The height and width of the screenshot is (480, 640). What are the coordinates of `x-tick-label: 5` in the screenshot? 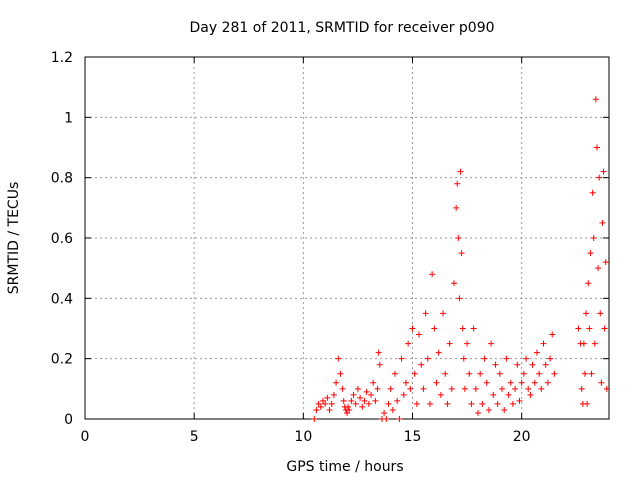 It's located at (194, 437).